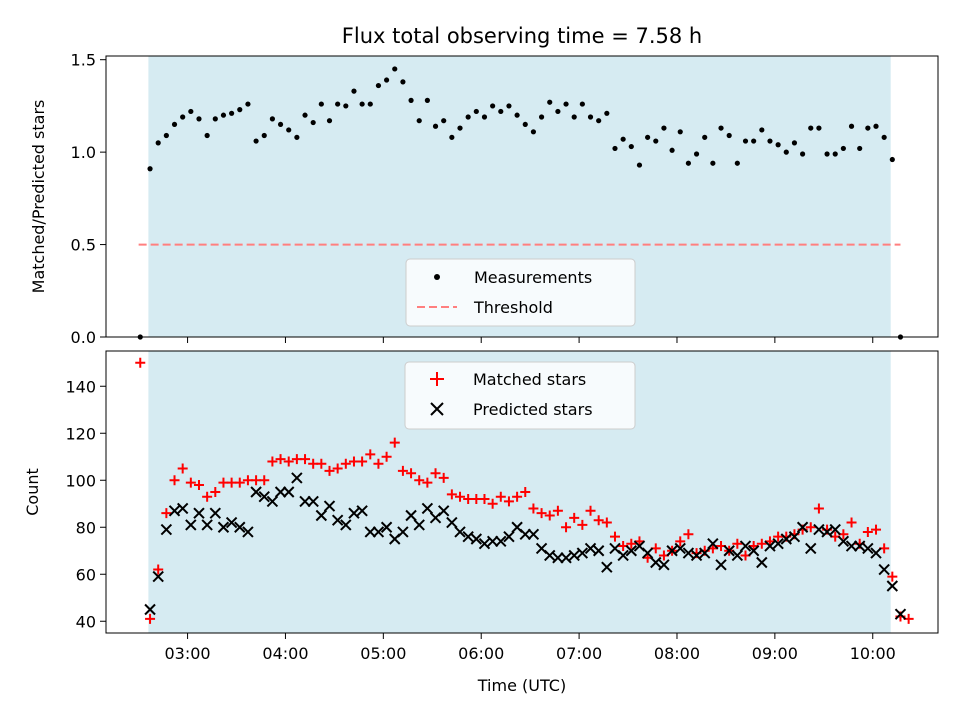 The width and height of the screenshot is (960, 720). I want to click on y-tick-label: 0.0, so click(83, 337).